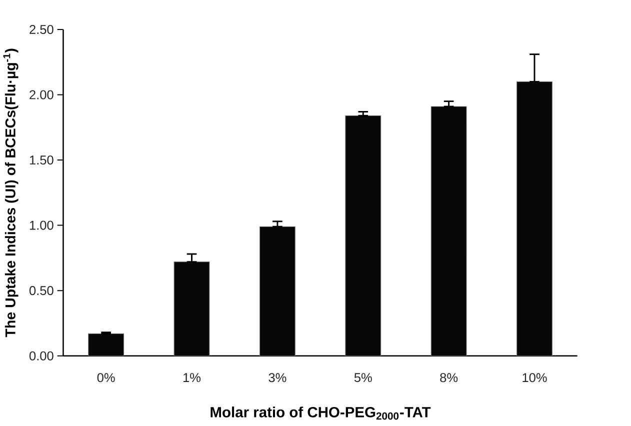 Image resolution: width=631 pixels, height=426 pixels. Describe the element at coordinates (363, 377) in the screenshot. I see `x-tick-label: 5%` at that location.